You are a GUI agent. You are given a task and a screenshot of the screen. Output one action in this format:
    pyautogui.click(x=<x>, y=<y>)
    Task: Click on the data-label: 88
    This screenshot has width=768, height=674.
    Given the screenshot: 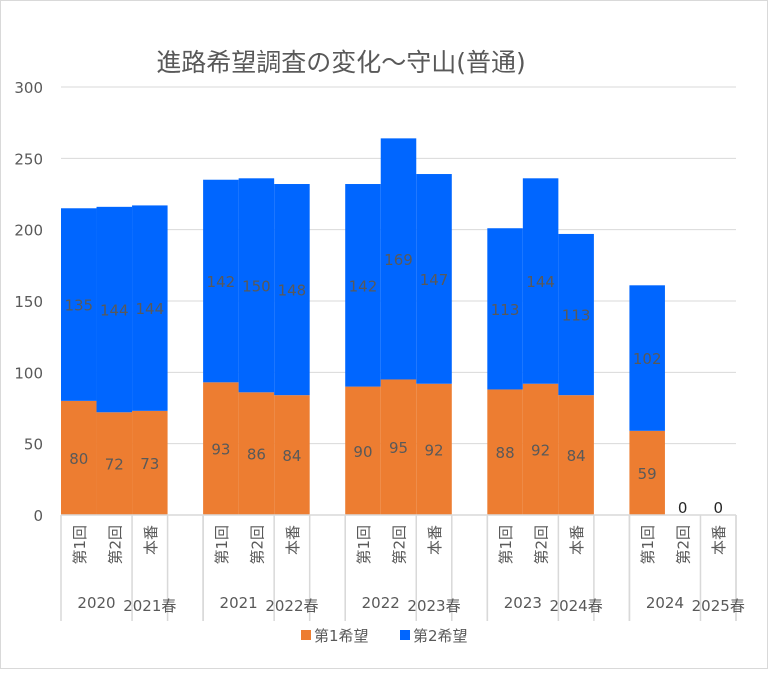 What is the action you would take?
    pyautogui.click(x=505, y=453)
    